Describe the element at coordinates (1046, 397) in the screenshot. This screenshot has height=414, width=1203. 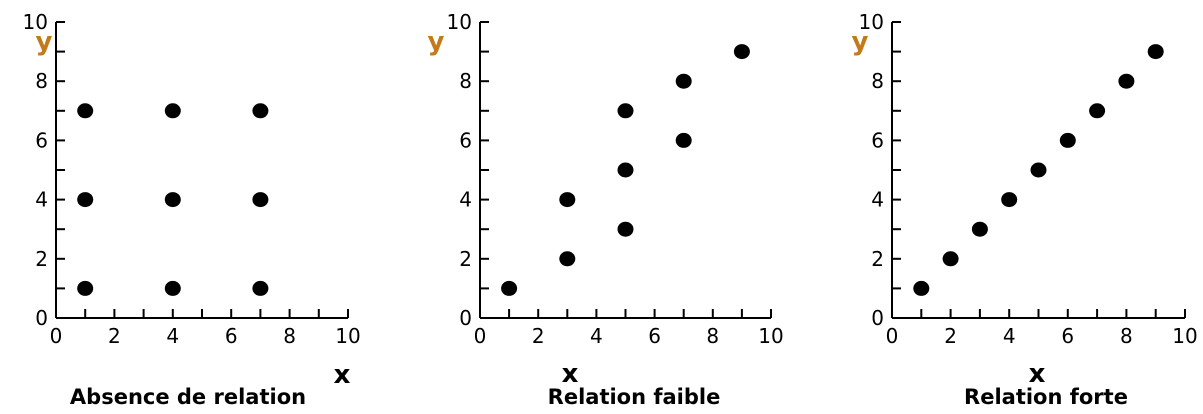
I see `chart-caption: Relation forte` at that location.